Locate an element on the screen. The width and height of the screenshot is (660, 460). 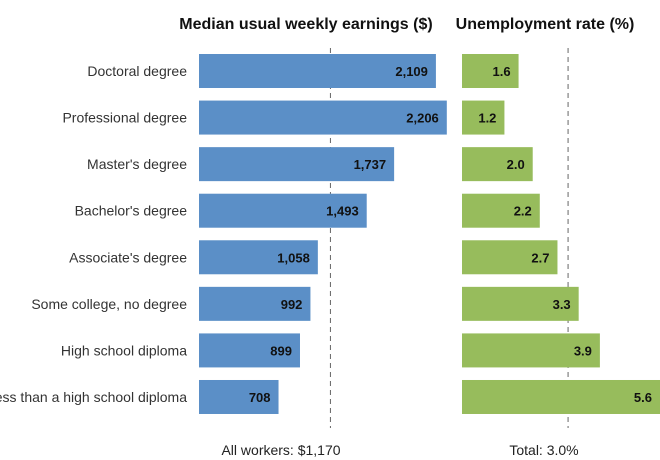
earnings-bar-less-than-a-high-school-diploma is located at coordinates (239, 396).